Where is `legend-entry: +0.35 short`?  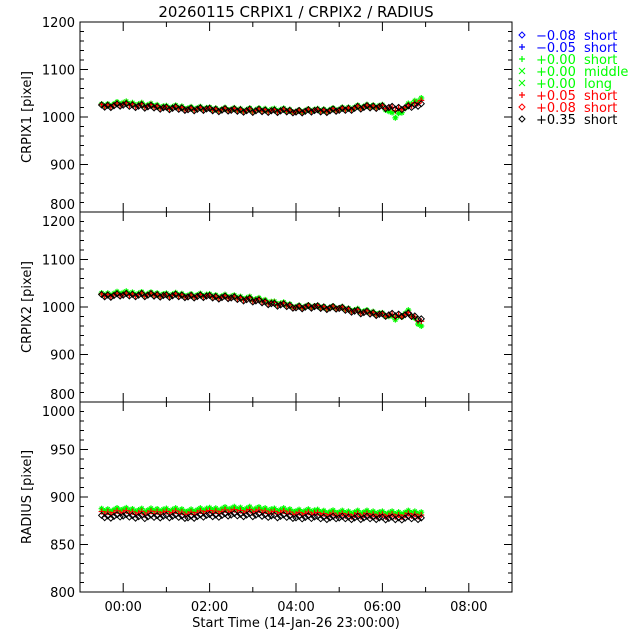 legend-entry: +0.35 short is located at coordinates (567, 120).